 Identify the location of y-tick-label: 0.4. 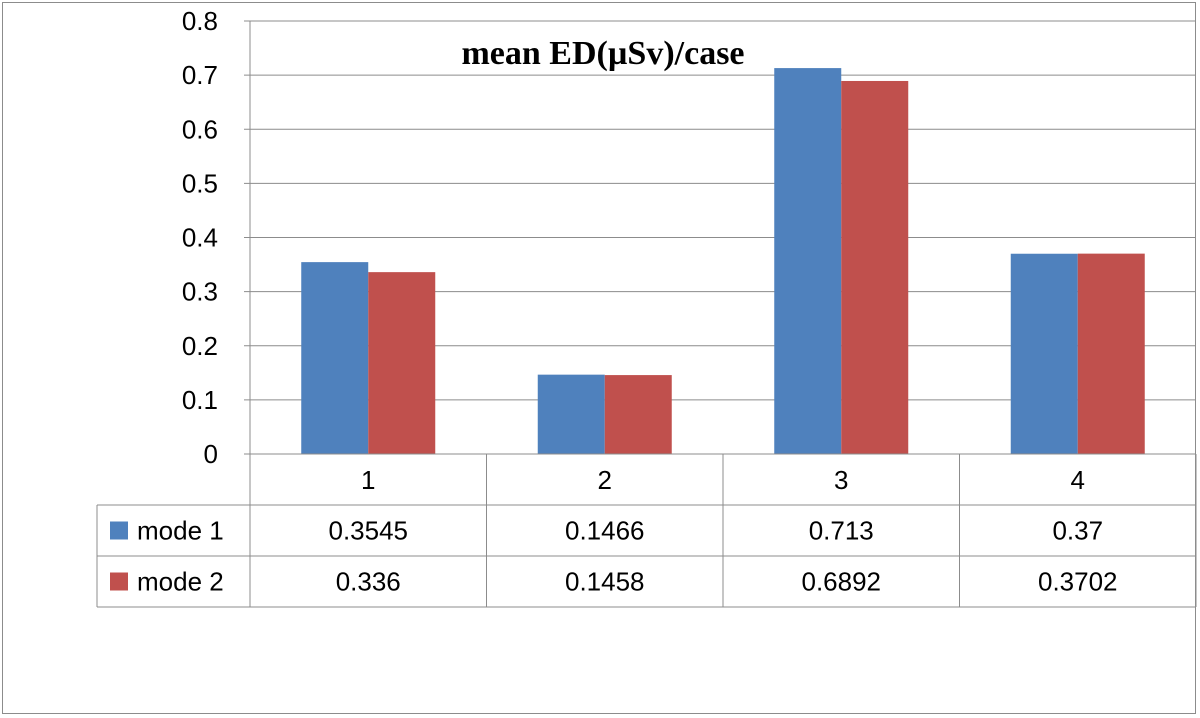
(200, 238).